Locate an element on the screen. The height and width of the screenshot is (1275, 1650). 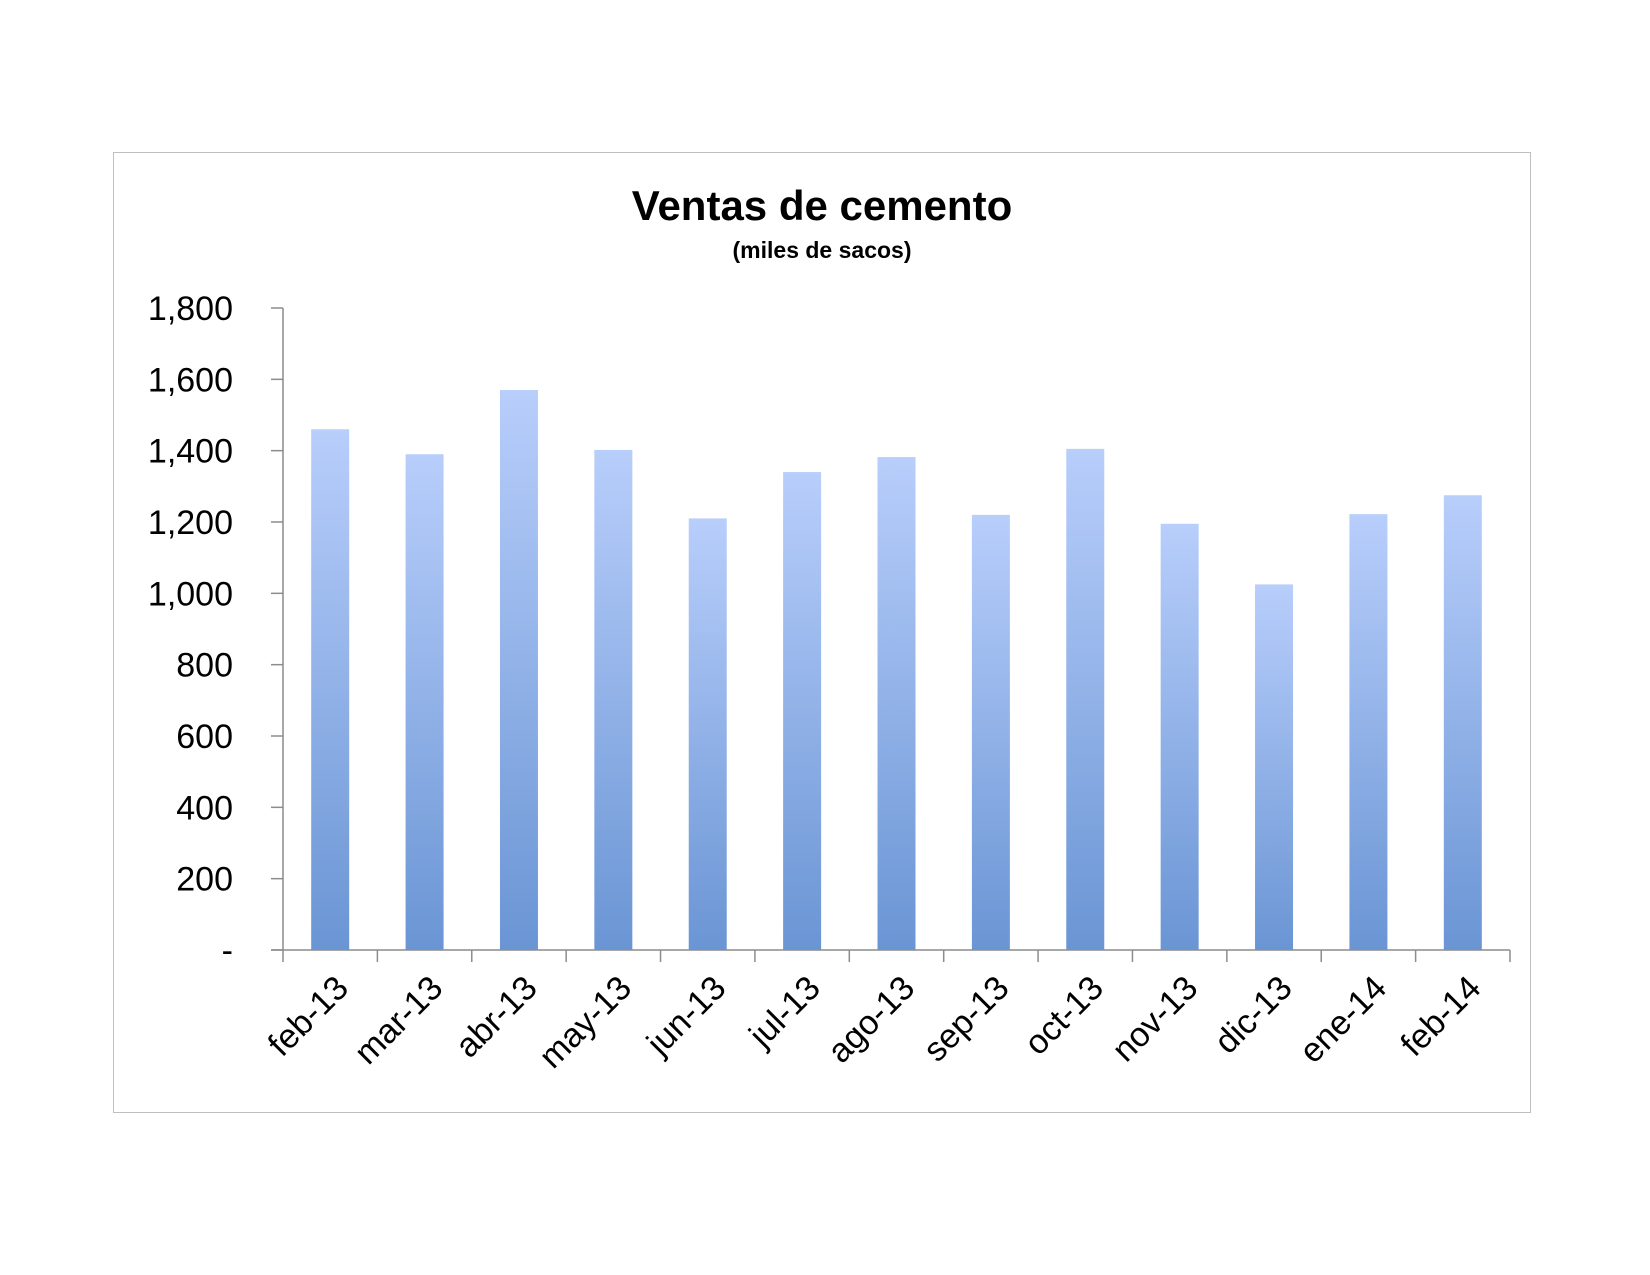
y-tick-label: - is located at coordinates (227, 951).